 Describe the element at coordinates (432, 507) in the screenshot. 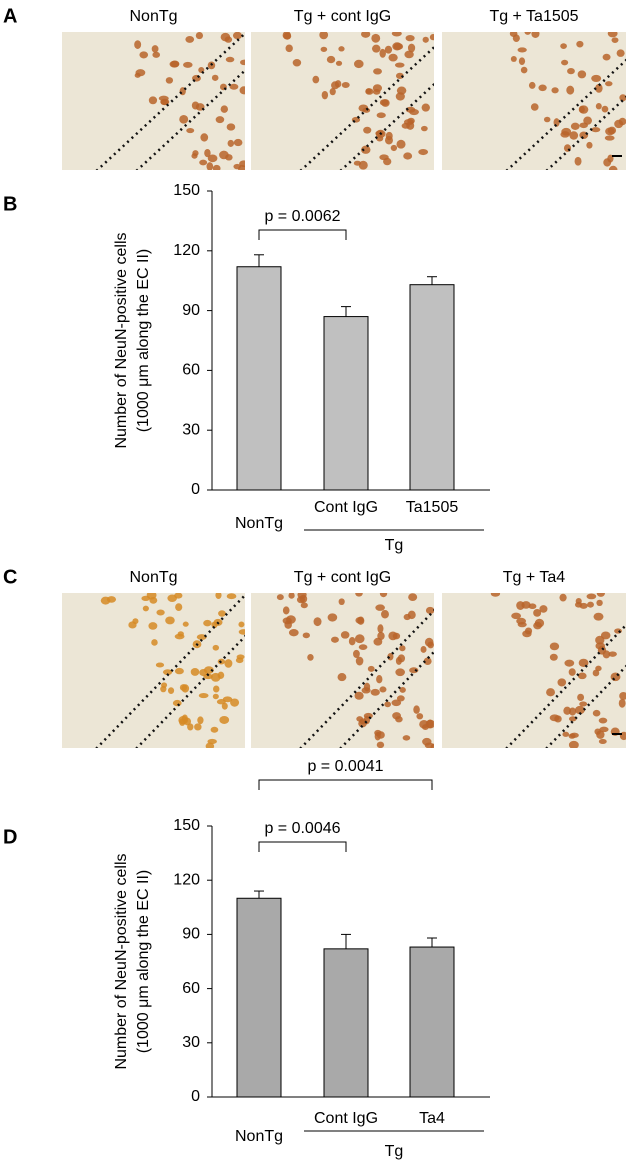

I see `x-tick-label: Ta1505` at that location.